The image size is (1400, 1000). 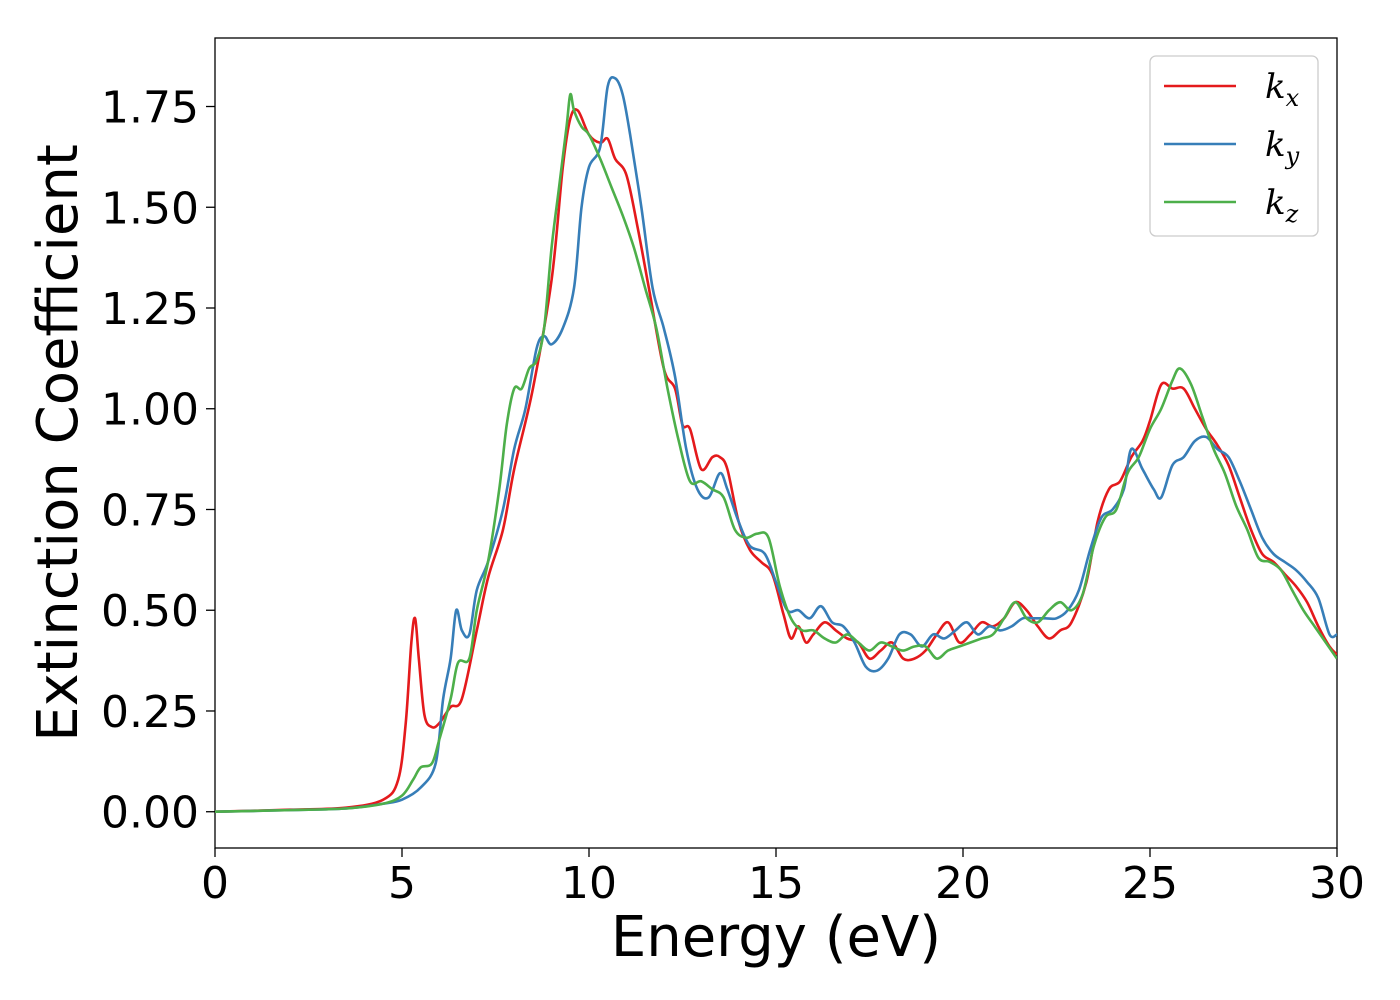 What do you see at coordinates (58, 443) in the screenshot?
I see `y-axis-title: Extinction Coefficient` at bounding box center [58, 443].